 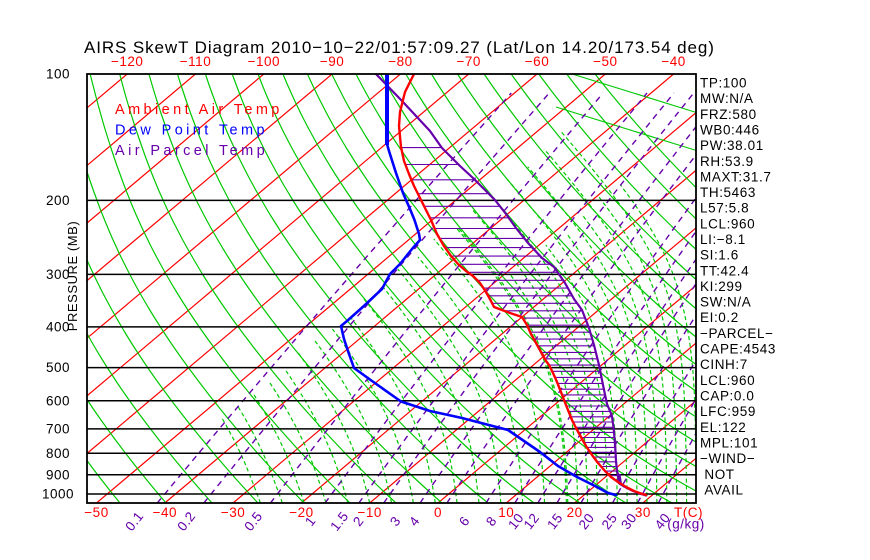 What do you see at coordinates (191, 151) in the screenshot?
I see `svg-text: Air Parcel Temp` at bounding box center [191, 151].